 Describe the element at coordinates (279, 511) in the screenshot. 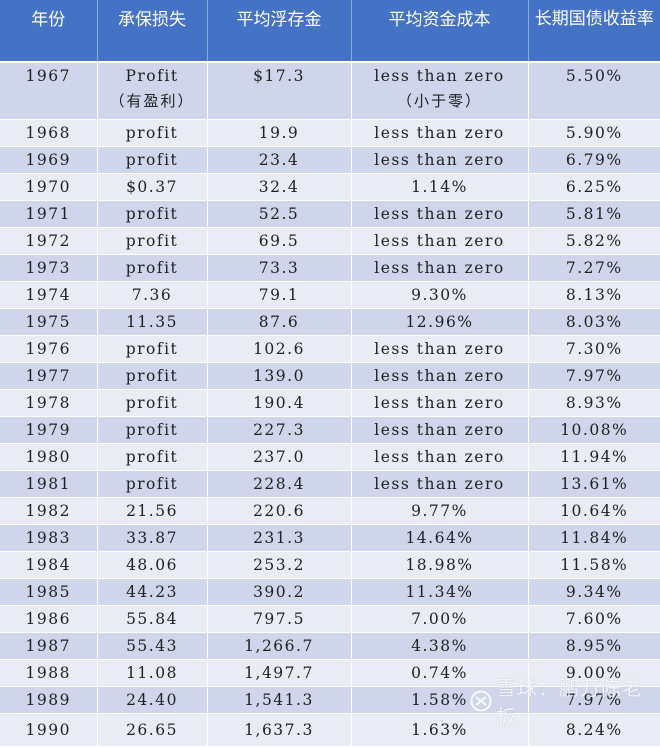

I see `cell-average-float: 220.6` at that location.